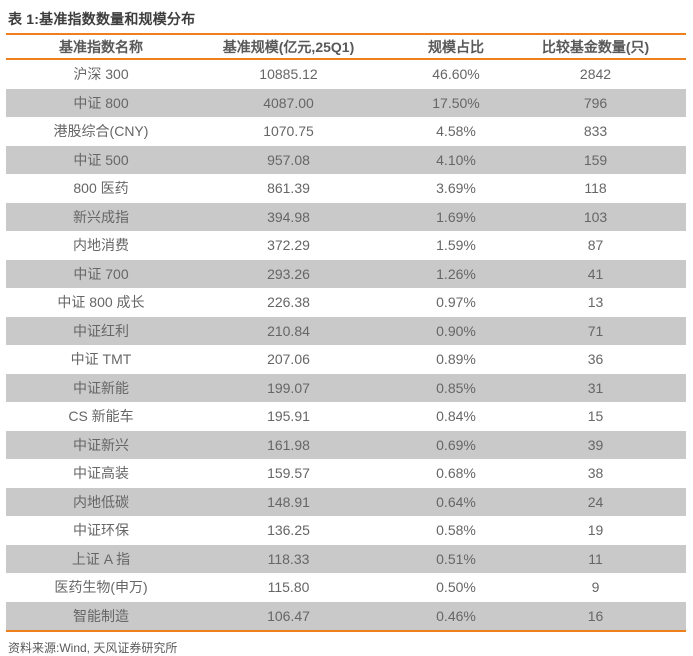 Image resolution: width=693 pixels, height=656 pixels. What do you see at coordinates (595, 159) in the screenshot?
I see `cell-fund-count: 159` at bounding box center [595, 159].